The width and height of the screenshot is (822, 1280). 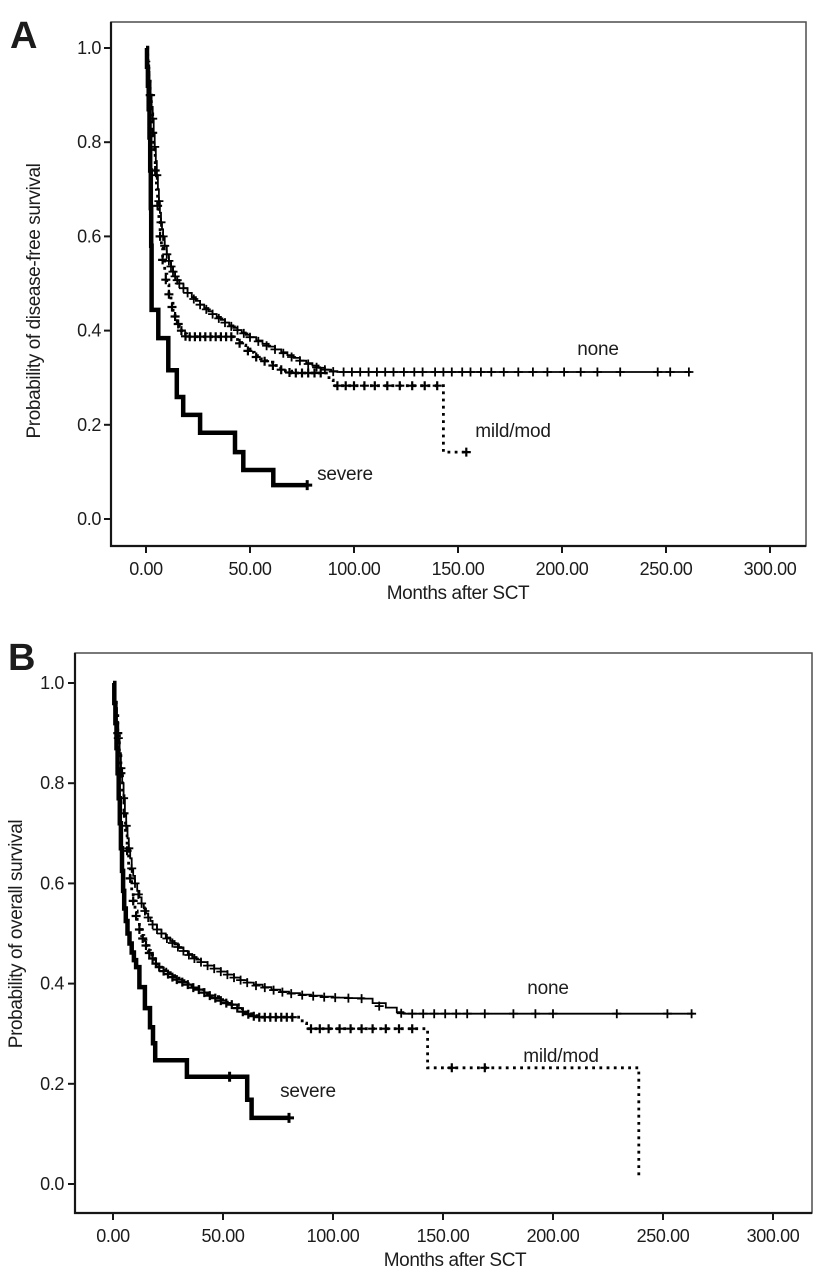 What do you see at coordinates (21, 658) in the screenshot?
I see `panel-b-letter: B` at bounding box center [21, 658].